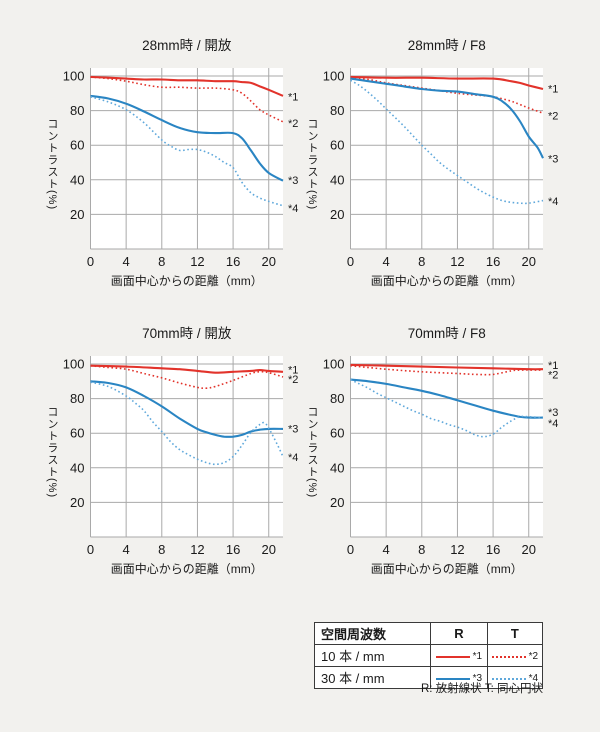 The height and width of the screenshot is (732, 600). I want to click on legend-row-30lines: 30 本 / mm *3 *4, so click(428, 677).